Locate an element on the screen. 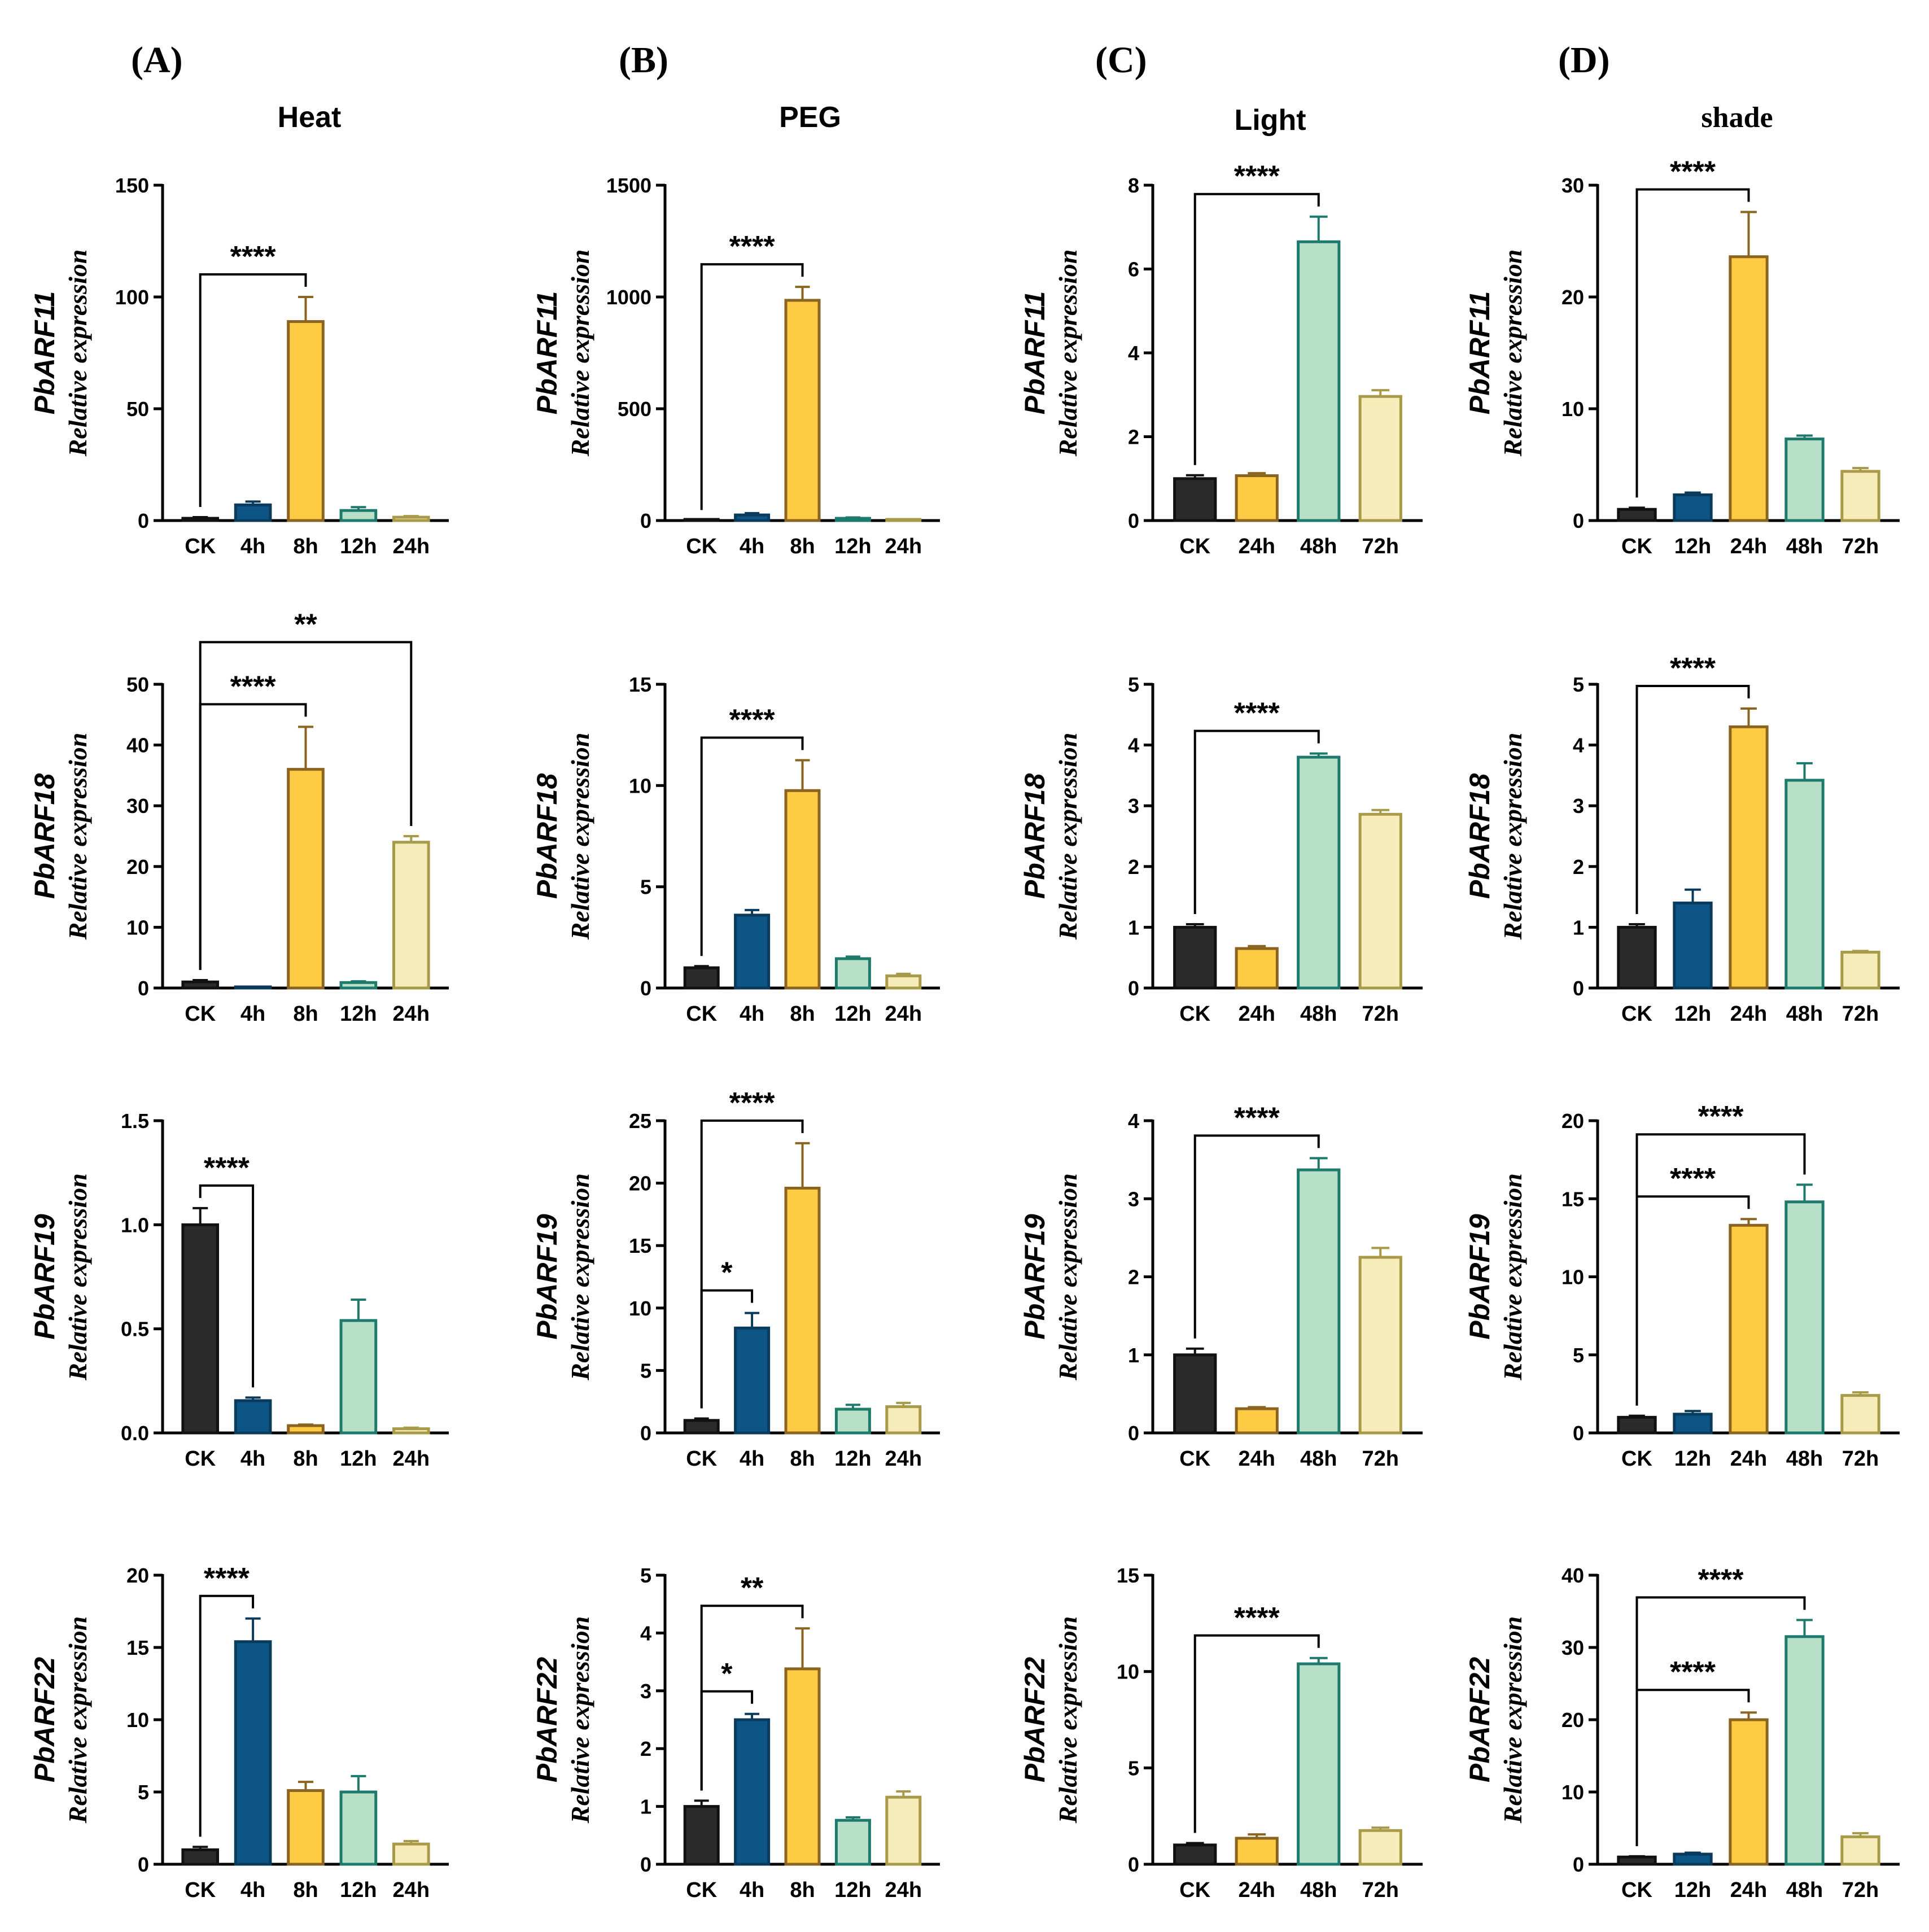 This screenshot has height=1932, width=1929. y-tick-label: 3 is located at coordinates (1133, 1198).